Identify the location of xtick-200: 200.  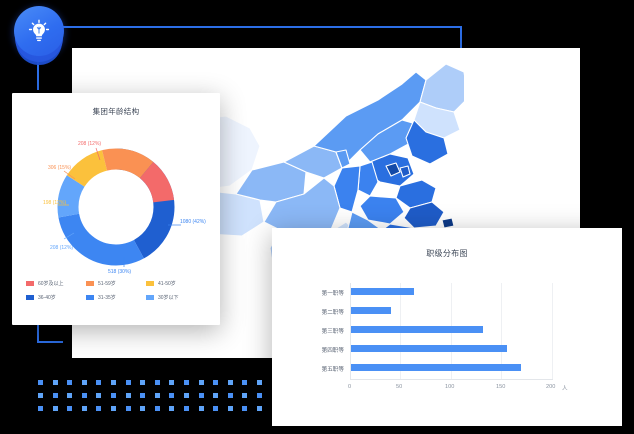
(551, 387).